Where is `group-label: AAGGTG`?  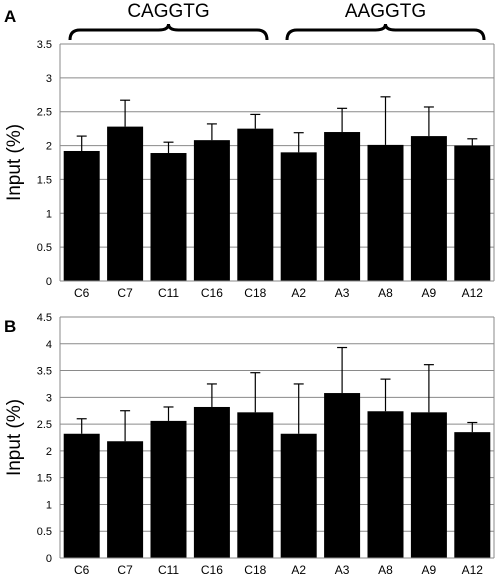 group-label: AAGGTG is located at coordinates (385, 11).